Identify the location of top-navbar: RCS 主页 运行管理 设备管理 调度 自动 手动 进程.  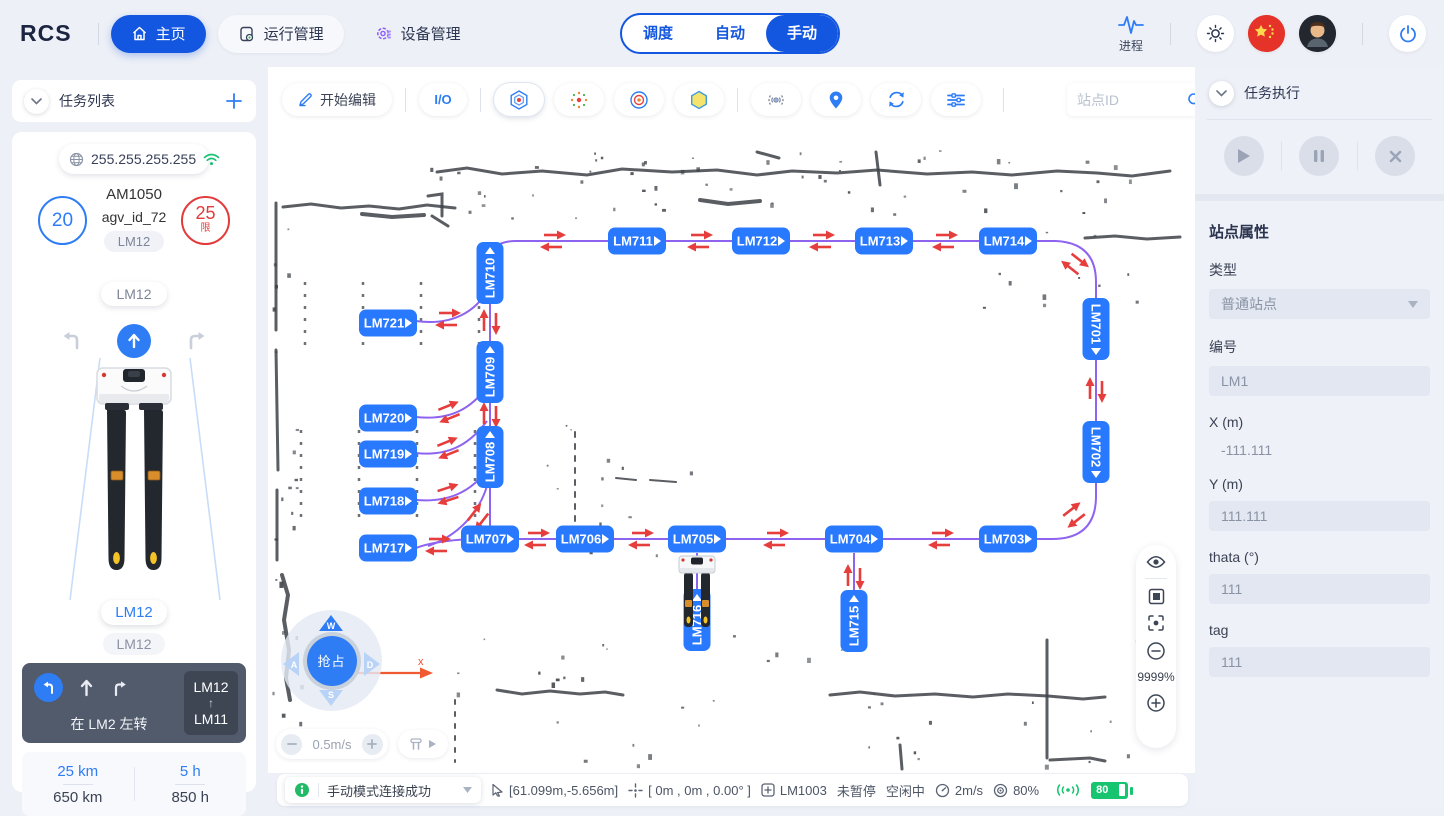
(722, 33).